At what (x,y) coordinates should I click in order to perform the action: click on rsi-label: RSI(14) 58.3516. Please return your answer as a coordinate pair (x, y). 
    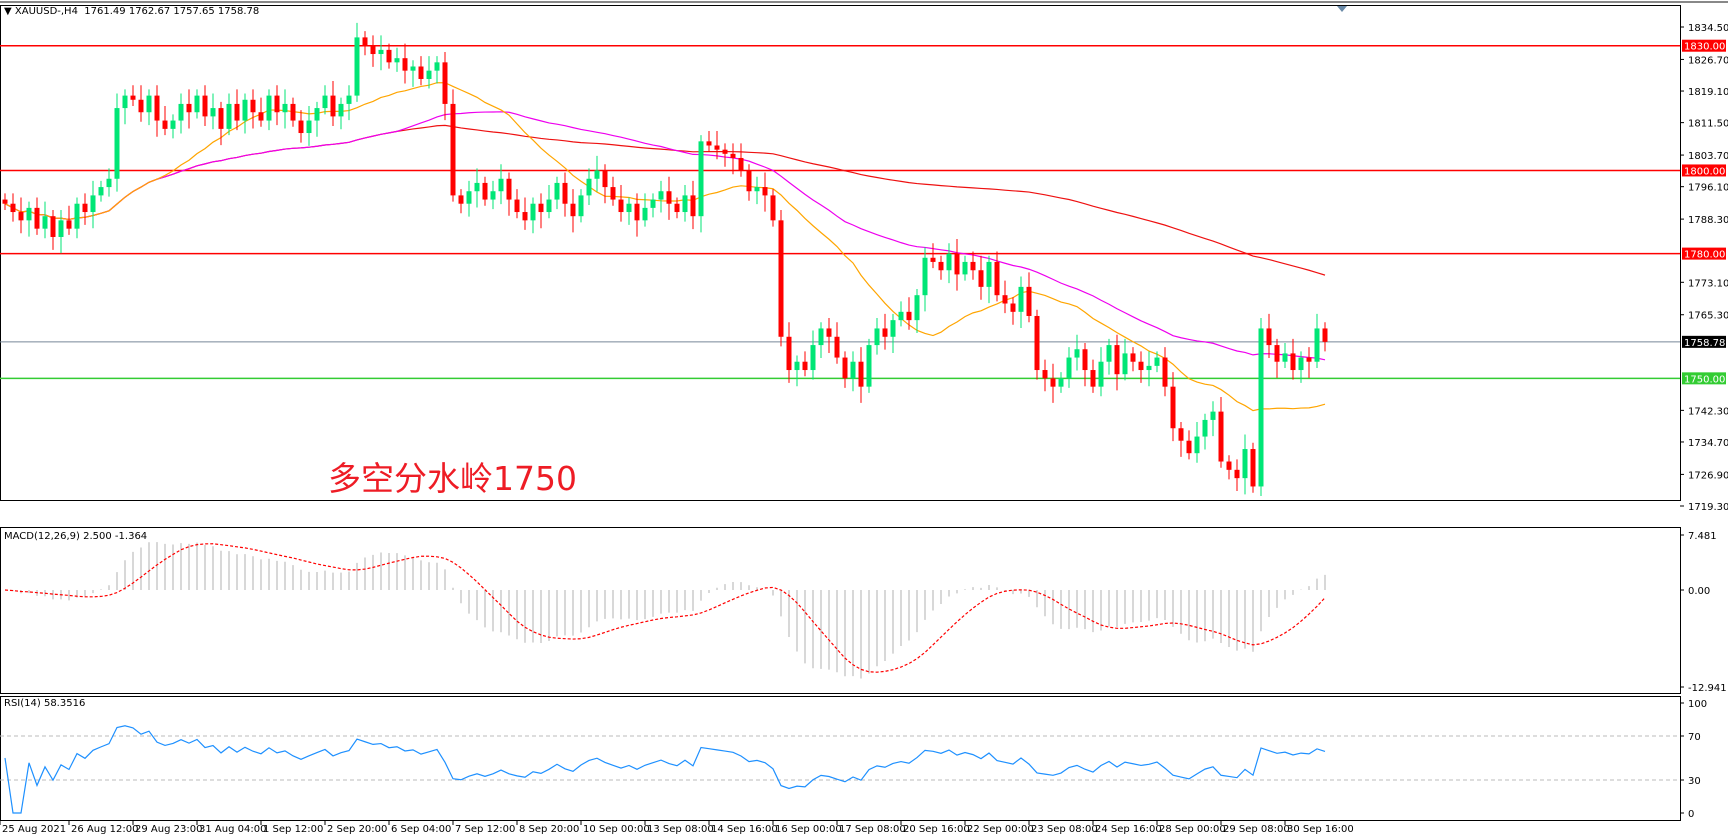
    Looking at the image, I should click on (45, 703).